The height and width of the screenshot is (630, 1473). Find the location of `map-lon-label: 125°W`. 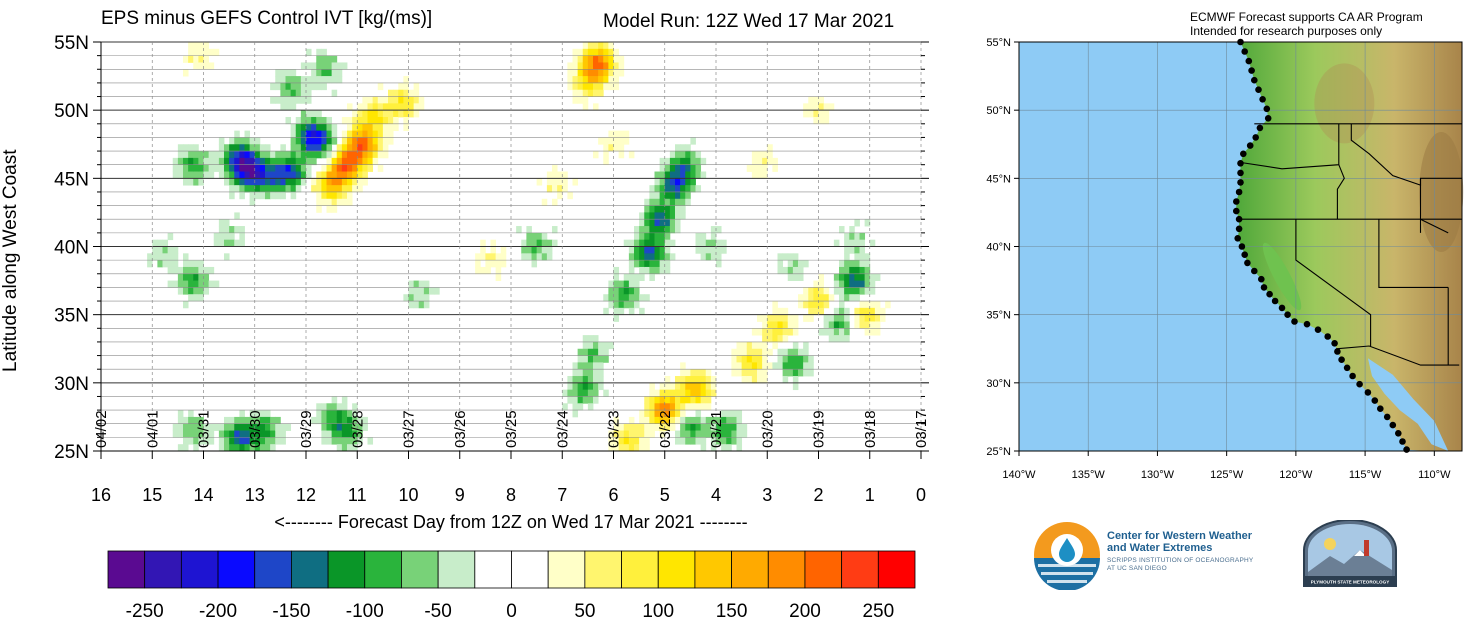

map-lon-label: 125°W is located at coordinates (1227, 475).